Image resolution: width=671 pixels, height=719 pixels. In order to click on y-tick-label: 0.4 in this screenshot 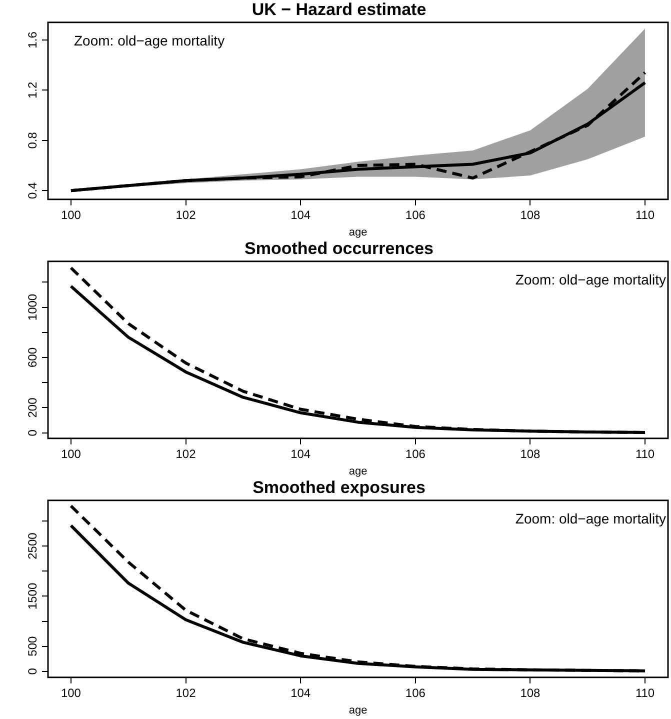, I will do `click(32, 190)`.